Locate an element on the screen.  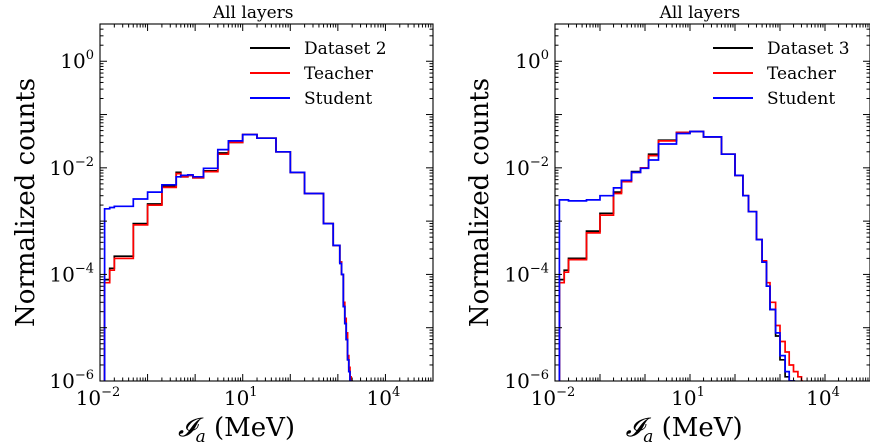
legend: Dataset 2 Teacher Student is located at coordinates (318, 74).